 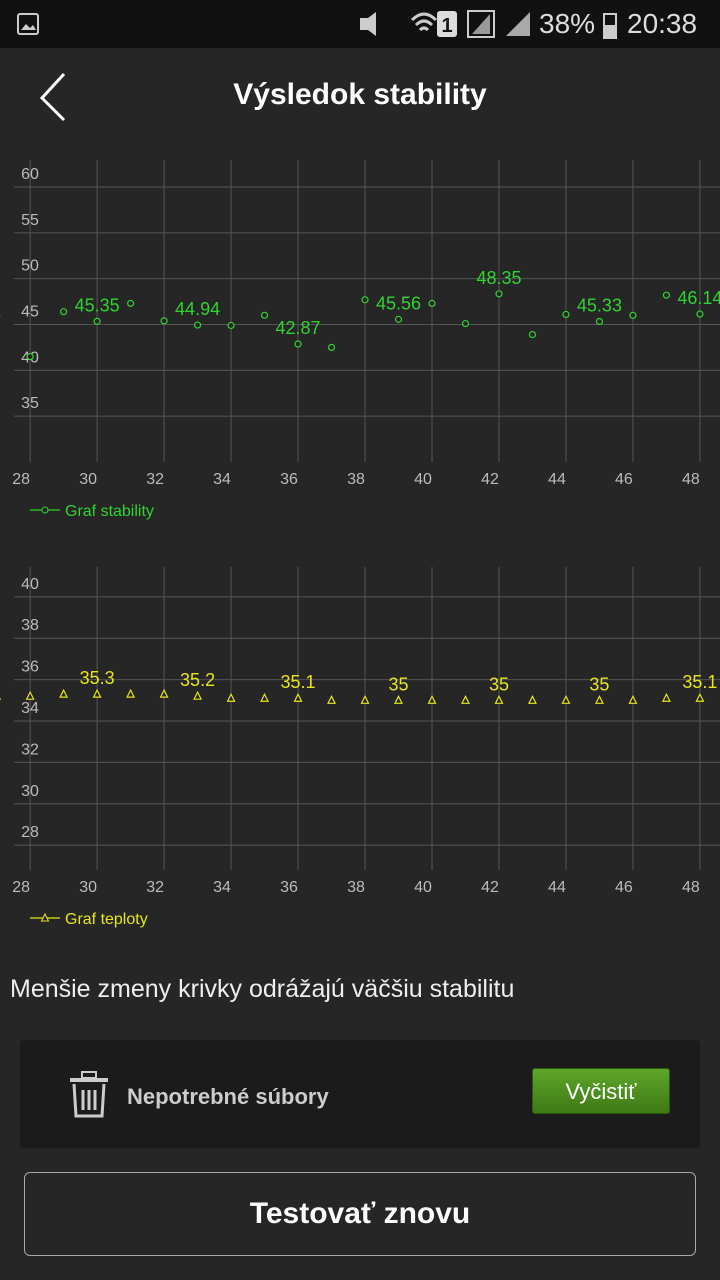 I want to click on battery-icon, so click(x=610, y=26).